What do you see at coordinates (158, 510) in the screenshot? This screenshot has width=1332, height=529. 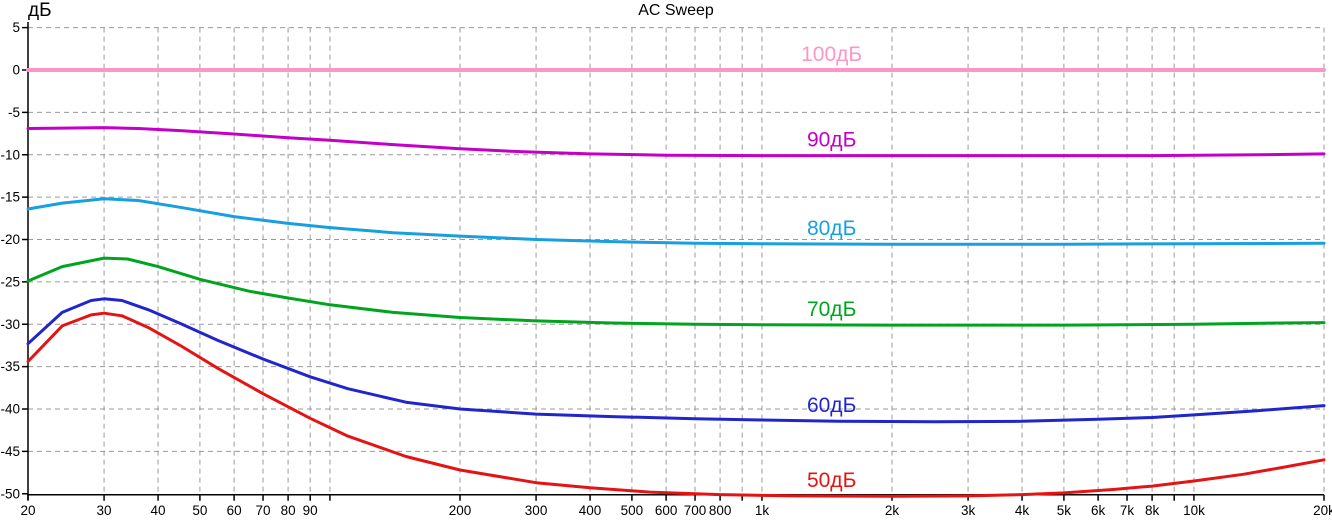 I see `x-tick-label: 40` at bounding box center [158, 510].